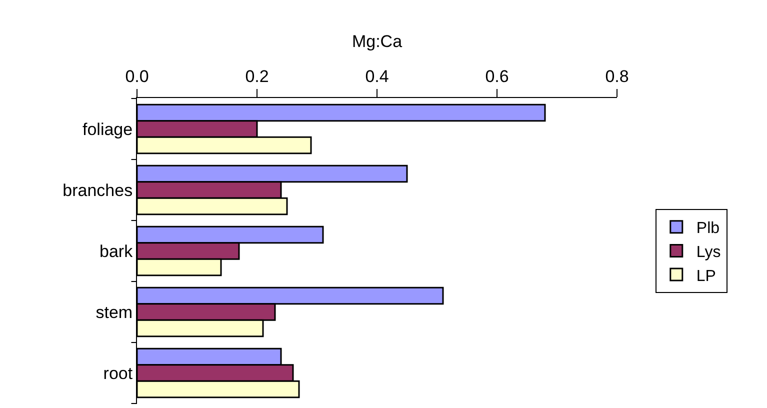 Image resolution: width=767 pixels, height=408 pixels. What do you see at coordinates (137, 76) in the screenshot?
I see `x-tick-label: 0.0` at bounding box center [137, 76].